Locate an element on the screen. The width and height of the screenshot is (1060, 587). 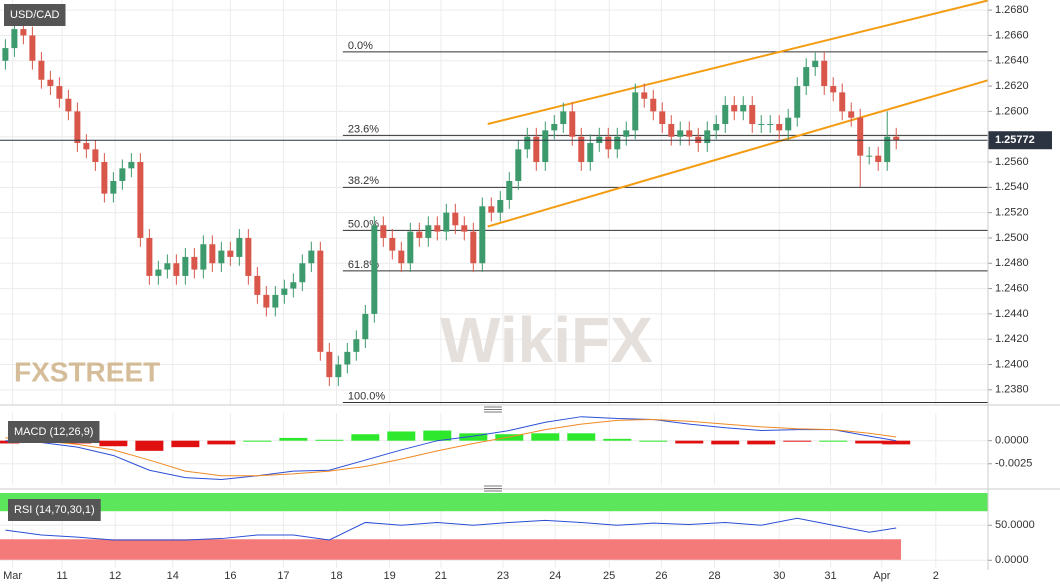
x-tick-label: 25 is located at coordinates (609, 576).